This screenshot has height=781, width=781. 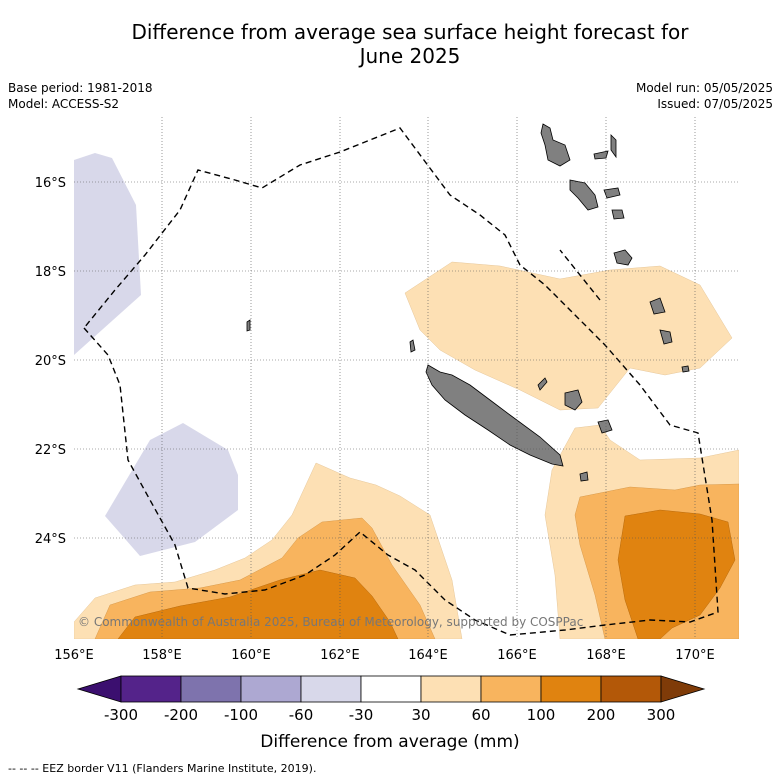 I want to click on vanuatu-malekula, so click(x=584, y=195).